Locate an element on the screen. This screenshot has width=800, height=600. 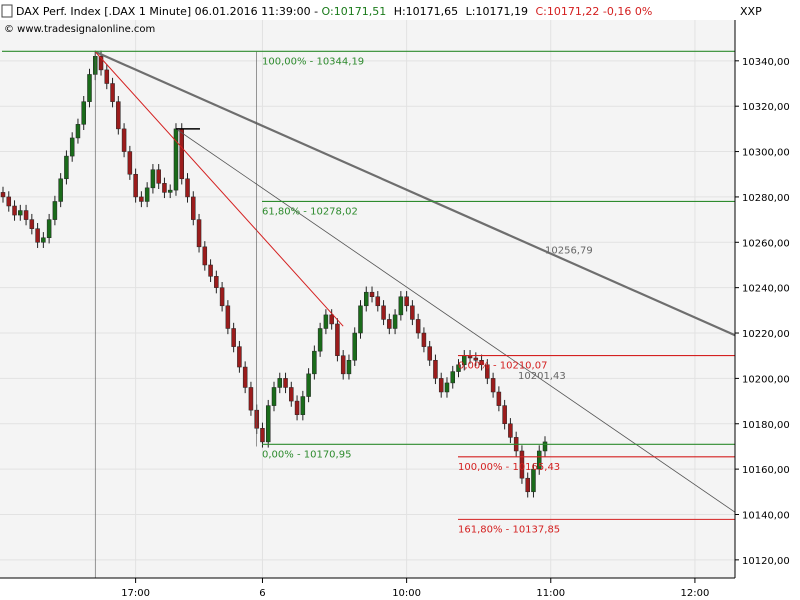
y-tick-label: 10180,00 is located at coordinates (766, 425).